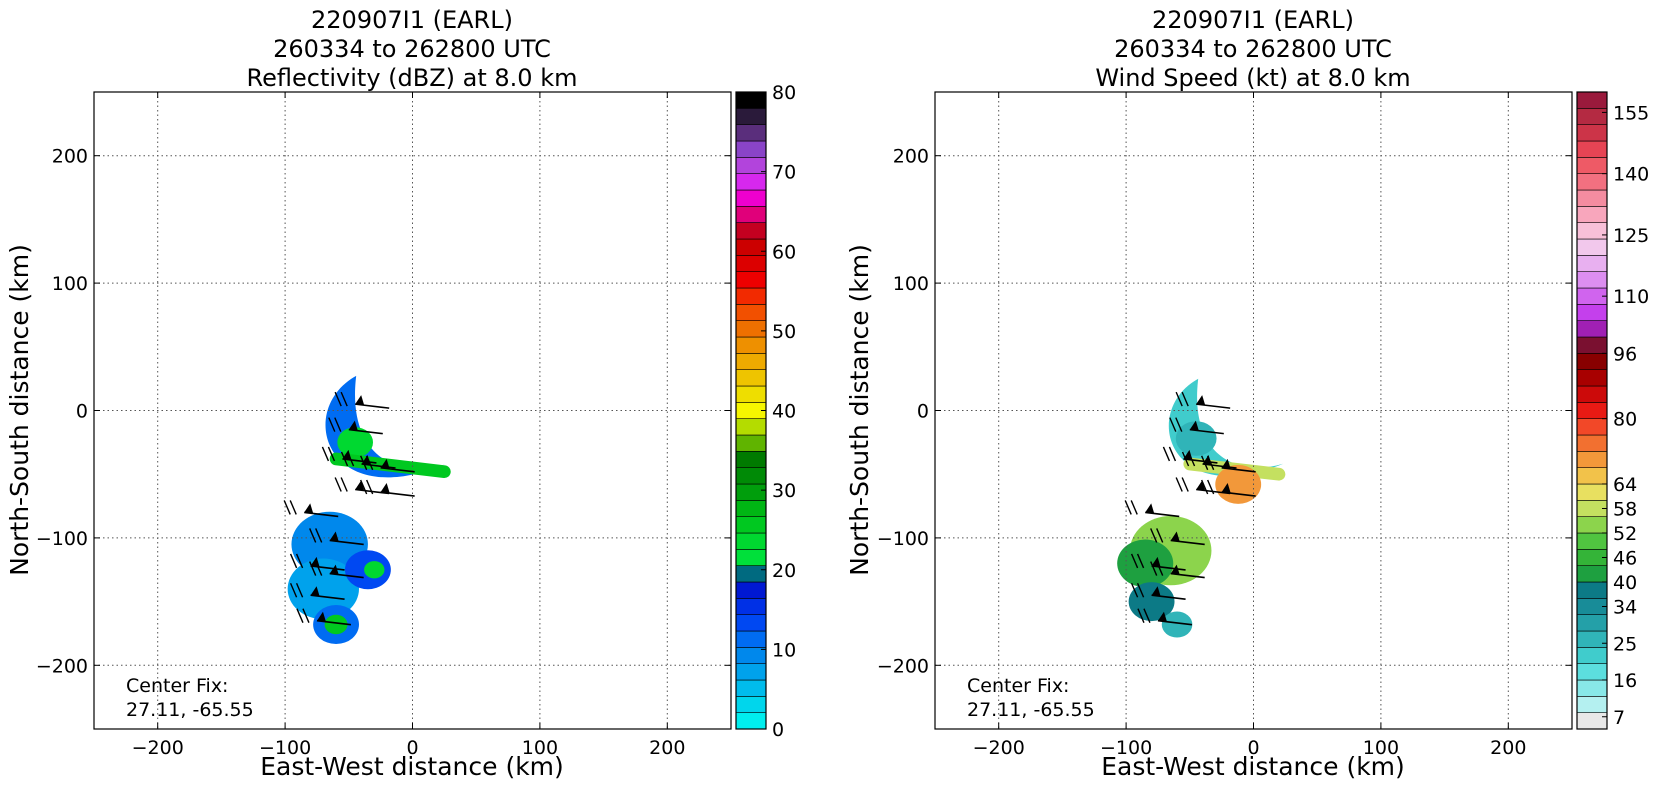 This screenshot has width=1655, height=791. Describe the element at coordinates (784, 491) in the screenshot. I see `colorbar-tick-label: 30` at that location.